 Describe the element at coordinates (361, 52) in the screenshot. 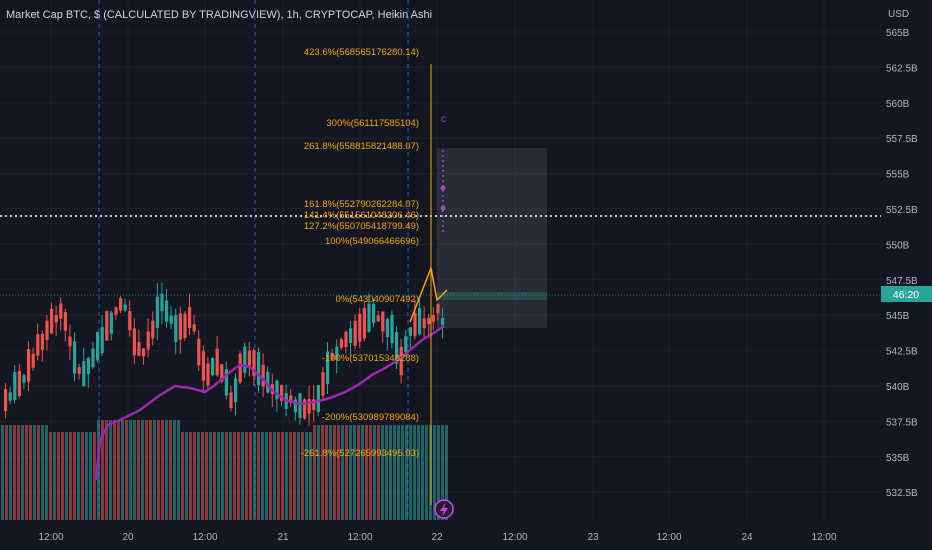

I see `fib-level-label: 423.6%(568565176280.14)` at that location.